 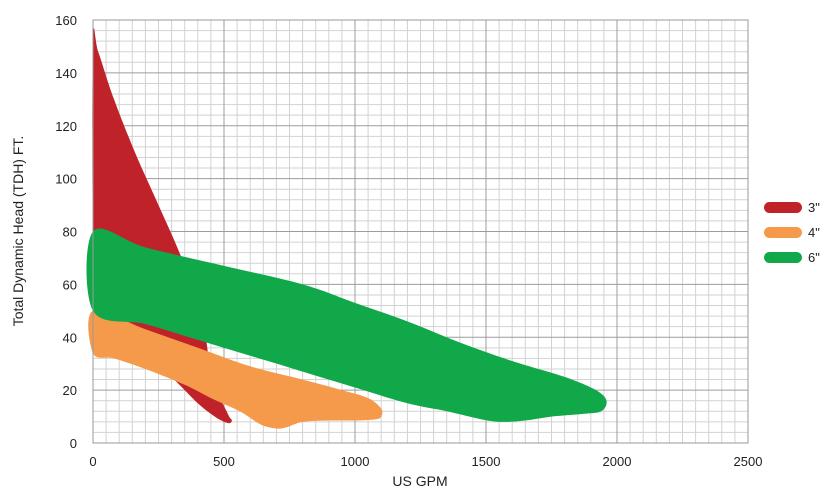 What do you see at coordinates (70, 284) in the screenshot?
I see `y-tick-label: 60` at bounding box center [70, 284].